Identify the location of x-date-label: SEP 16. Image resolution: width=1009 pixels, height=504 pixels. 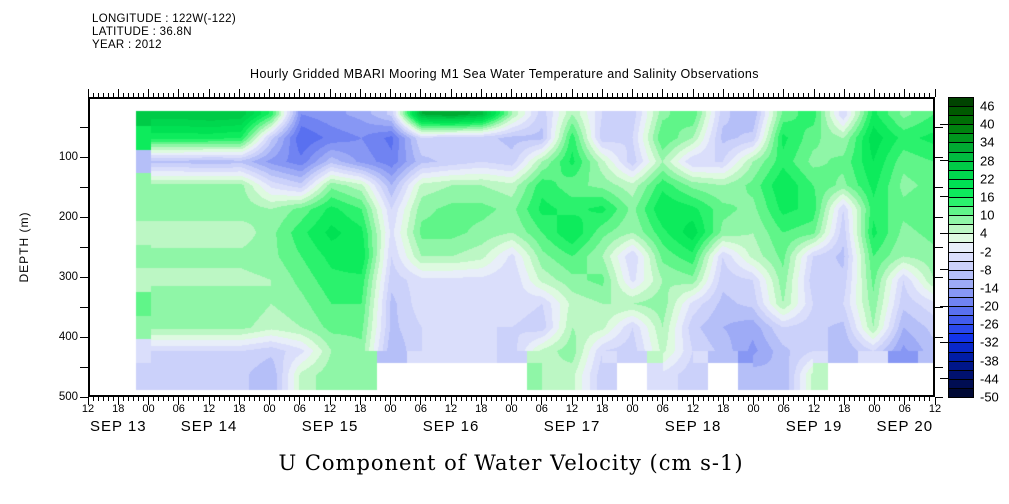
(451, 426).